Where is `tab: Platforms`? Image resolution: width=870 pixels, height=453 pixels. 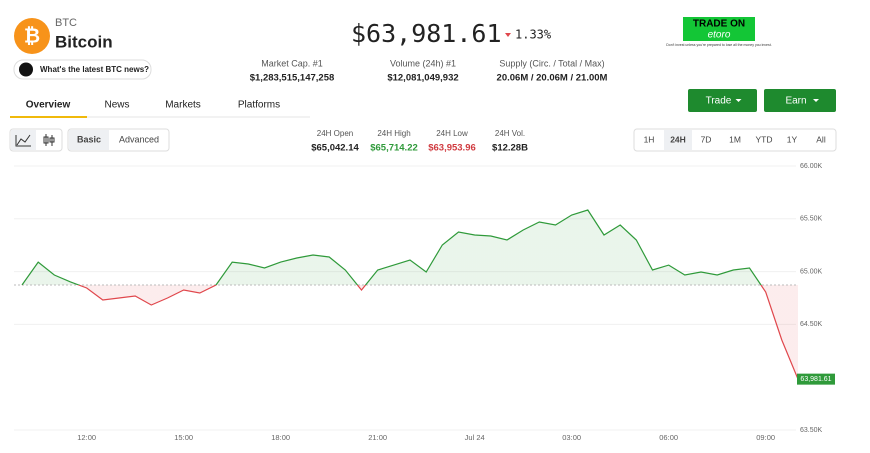 tab: Platforms is located at coordinates (259, 105).